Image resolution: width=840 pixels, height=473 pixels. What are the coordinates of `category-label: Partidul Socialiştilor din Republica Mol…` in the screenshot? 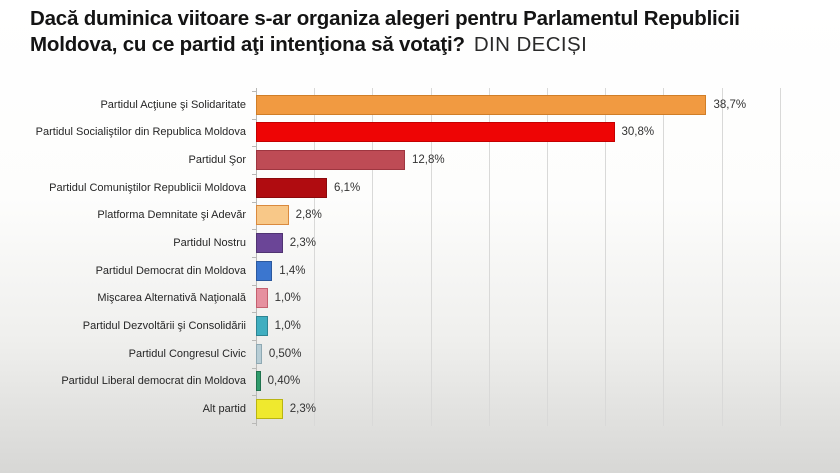 It's located at (140, 132).